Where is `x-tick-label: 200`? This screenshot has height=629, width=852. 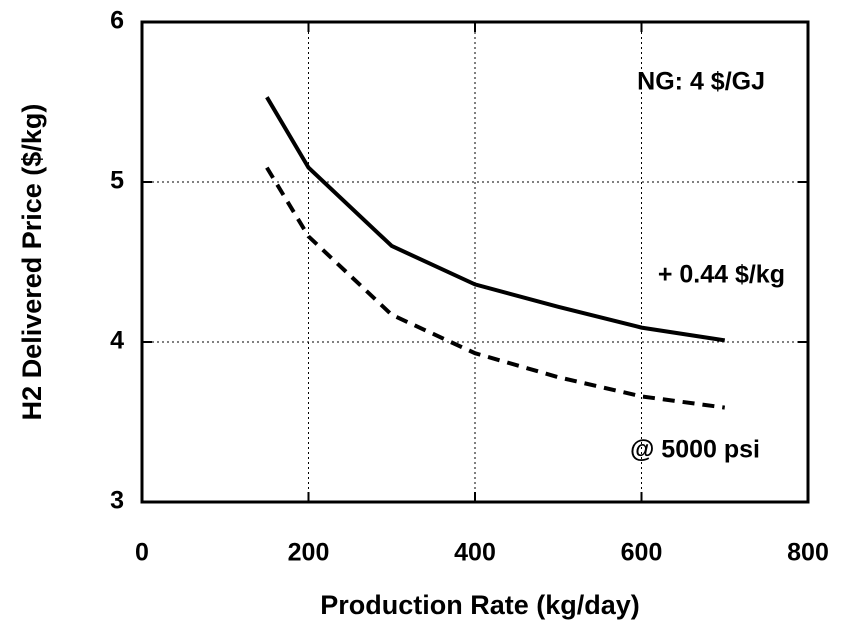 x-tick-label: 200 is located at coordinates (309, 553).